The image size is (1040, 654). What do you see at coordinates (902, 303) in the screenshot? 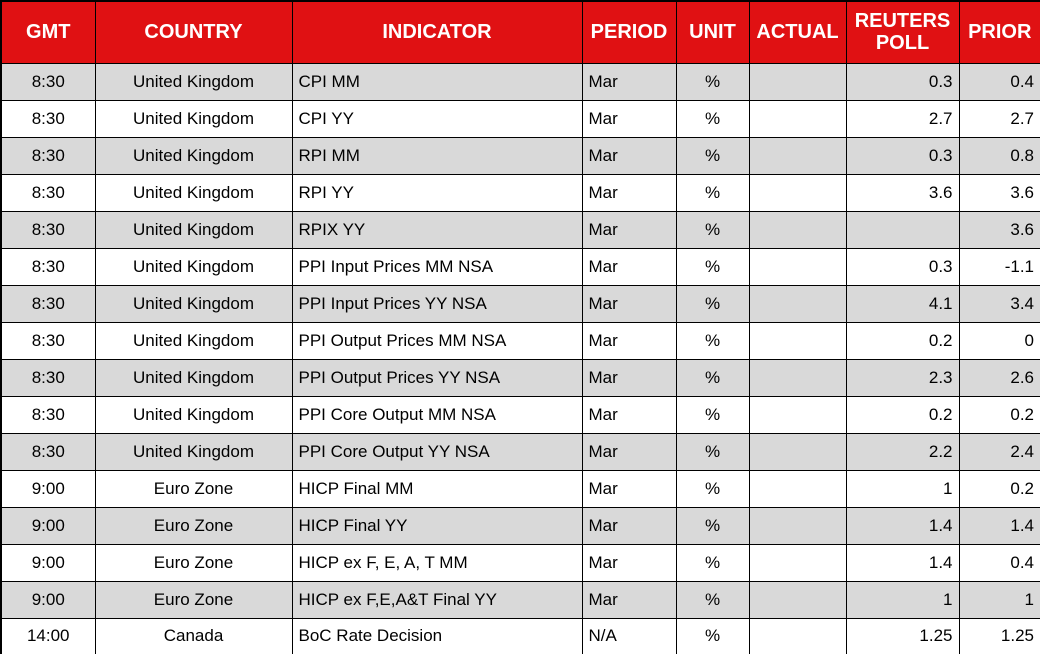
I see `cell-reuters-poll: 4.1` at bounding box center [902, 303].